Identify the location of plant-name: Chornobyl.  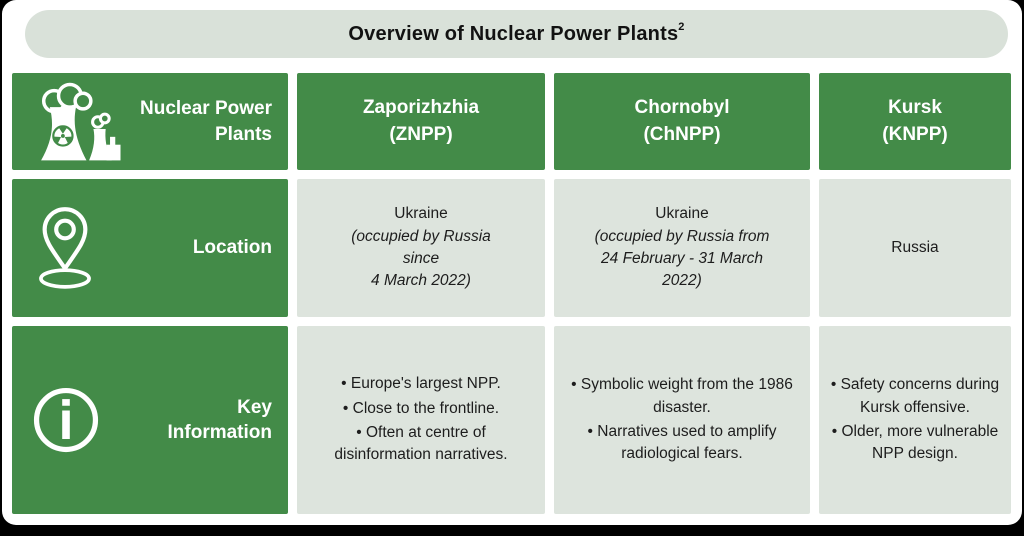
(682, 107).